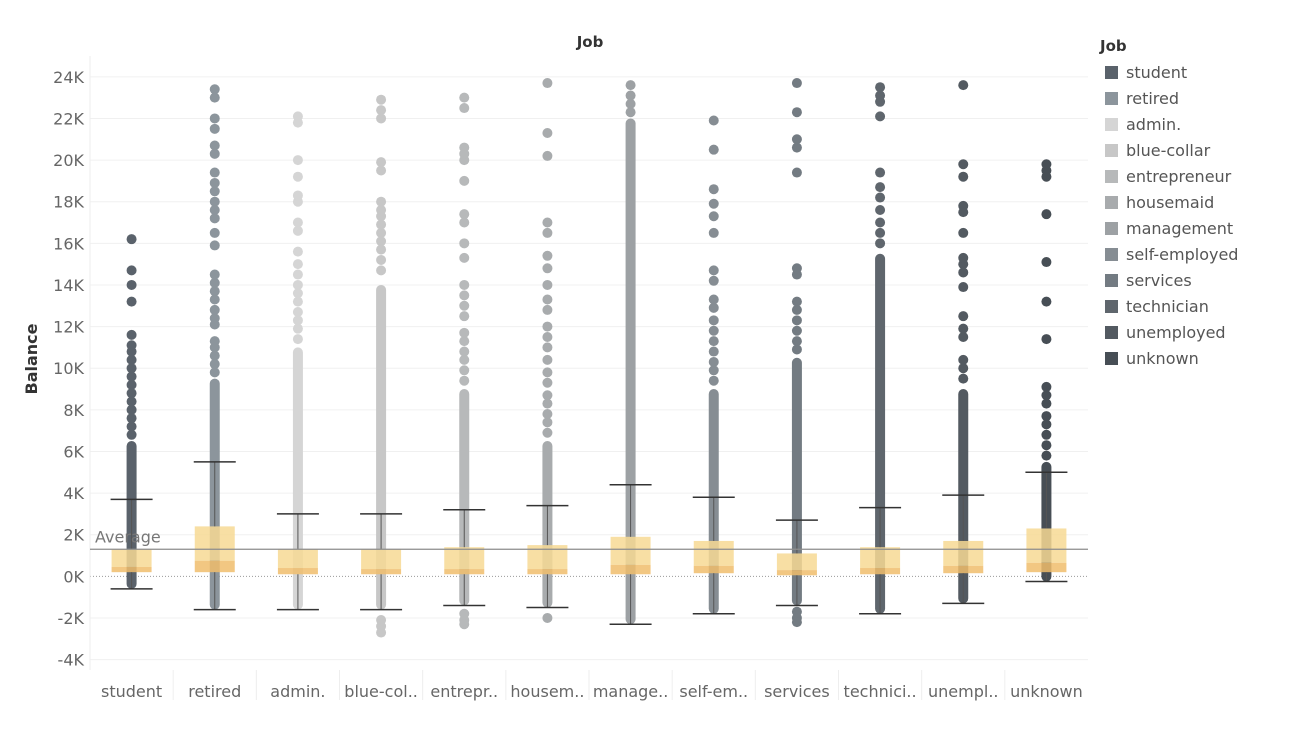 The width and height of the screenshot is (1302, 734). I want to click on y-tick-label: 8K, so click(73, 410).